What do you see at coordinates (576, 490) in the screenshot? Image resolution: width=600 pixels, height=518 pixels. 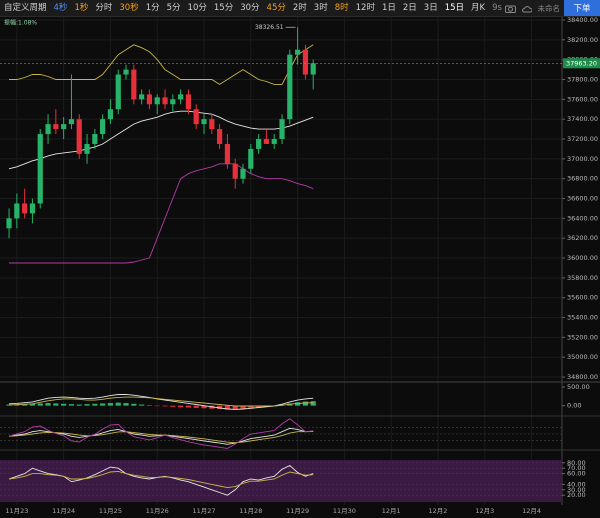 I see `y-tick-label: 30.00` at bounding box center [576, 490].